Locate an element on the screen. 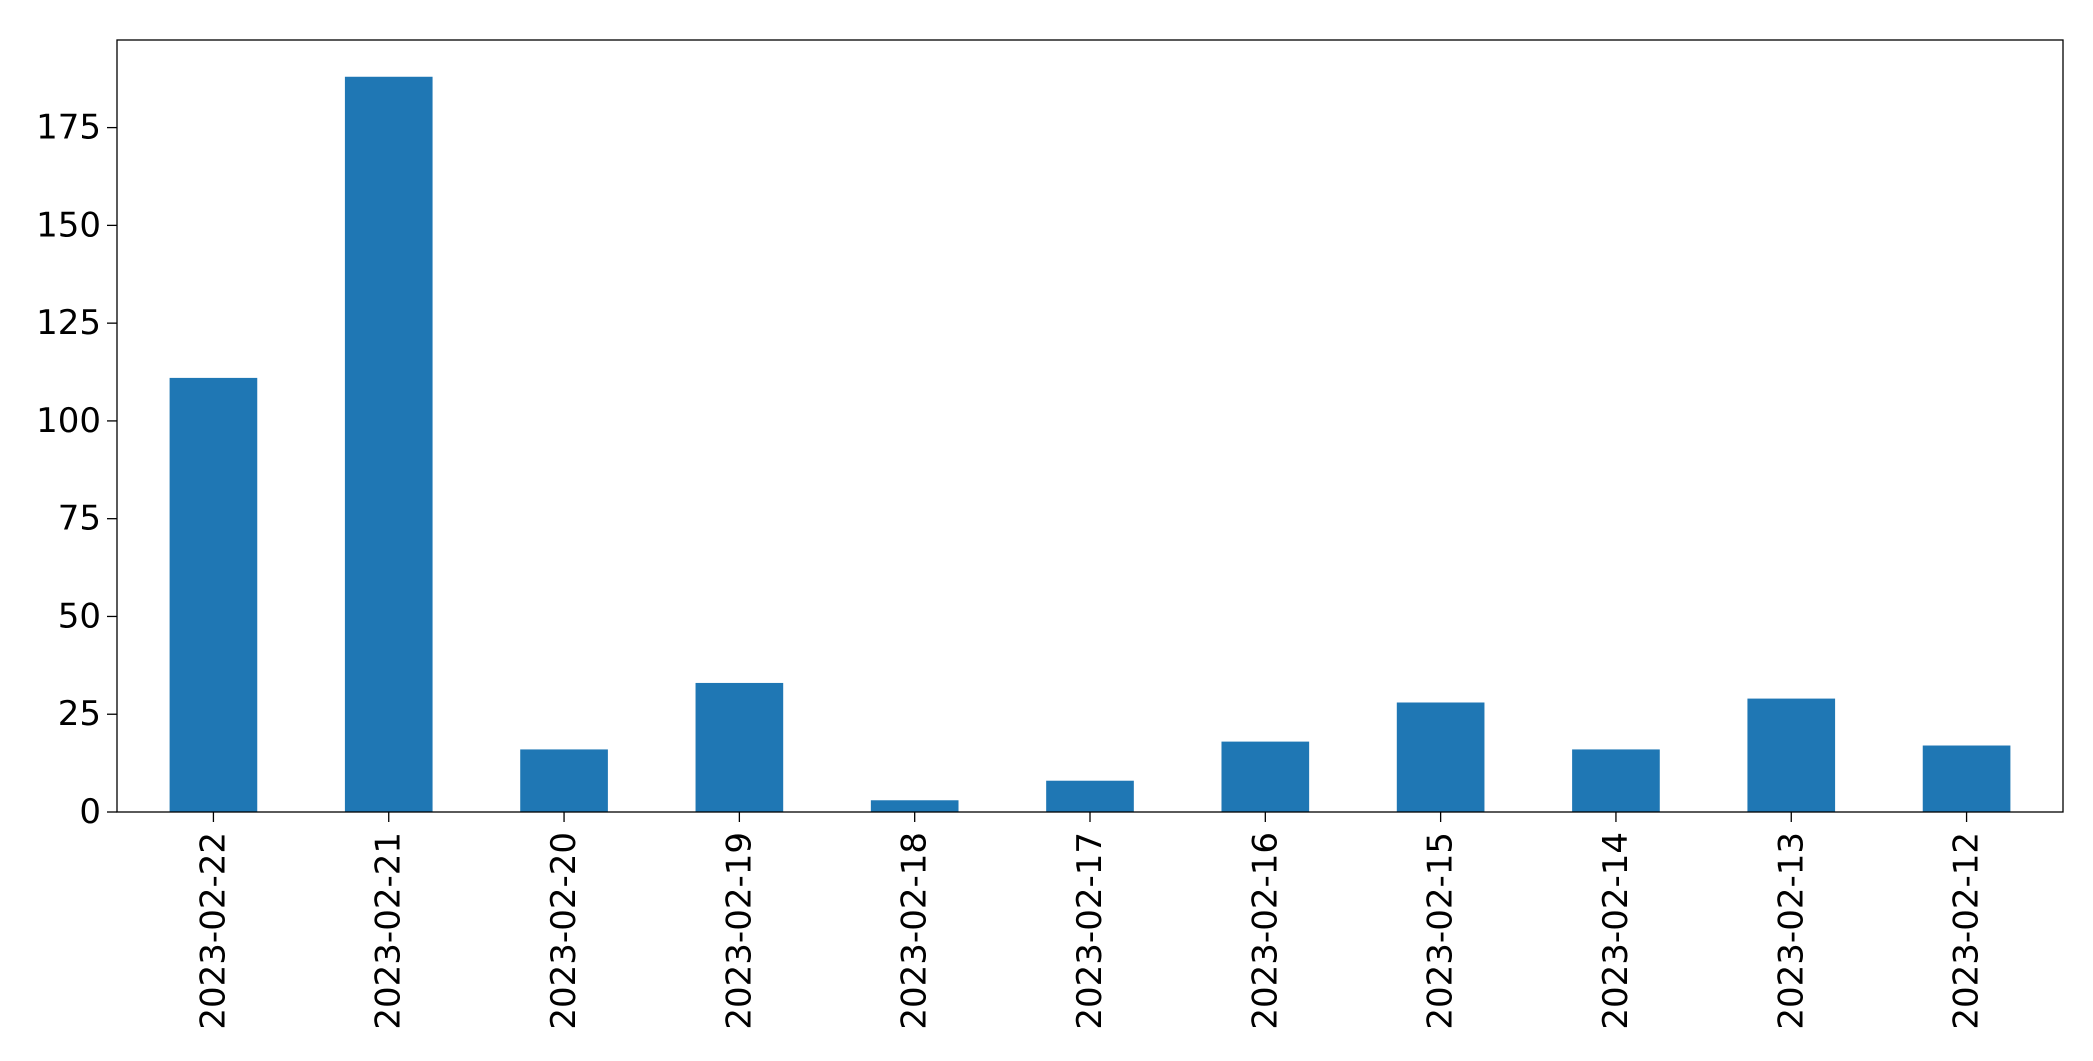 This screenshot has width=2093, height=1061. y-tick-label: 75 is located at coordinates (79, 519).